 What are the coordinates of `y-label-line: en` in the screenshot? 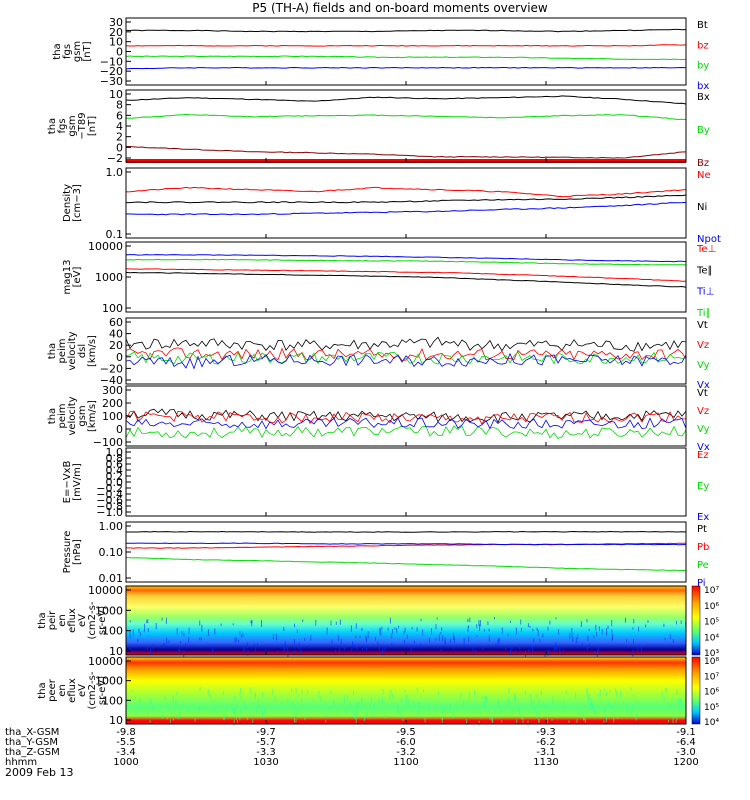 It's located at (62, 620).